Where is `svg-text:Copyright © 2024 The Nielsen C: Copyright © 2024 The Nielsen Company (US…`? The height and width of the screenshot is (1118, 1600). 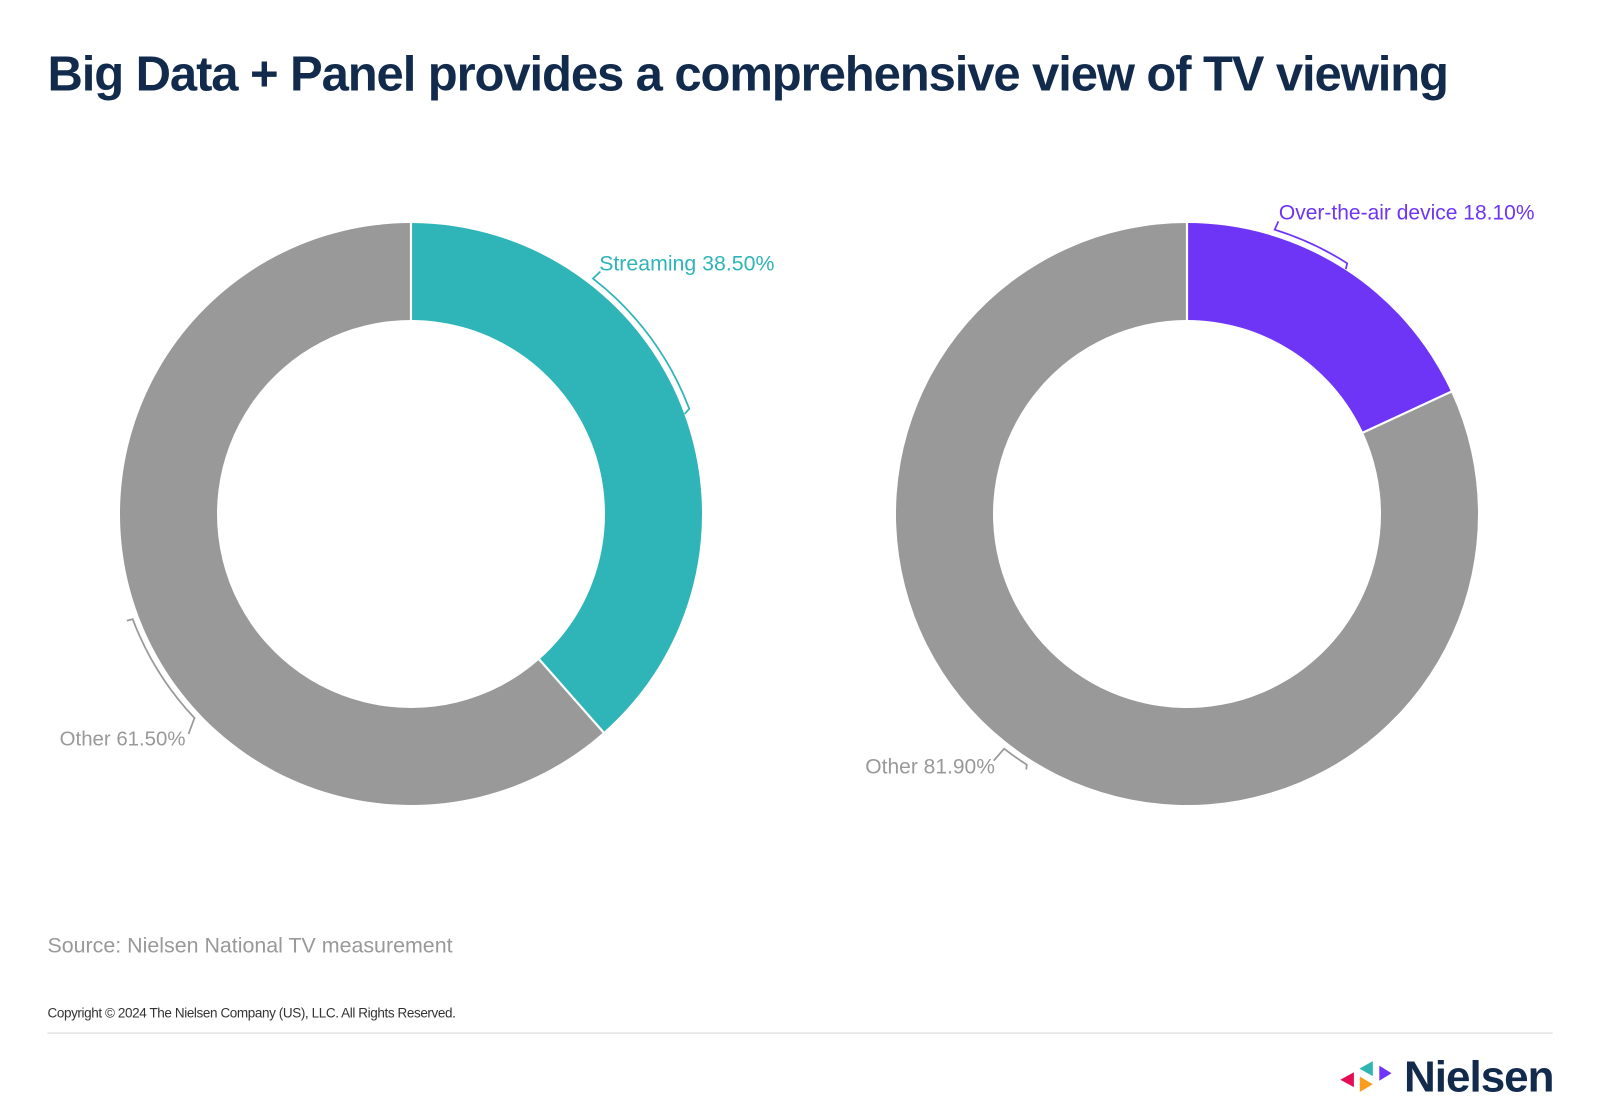
svg-text:Copyright © 2024 The Nielsen C: Copyright © 2024 The Nielsen Company (US… is located at coordinates (252, 1013).